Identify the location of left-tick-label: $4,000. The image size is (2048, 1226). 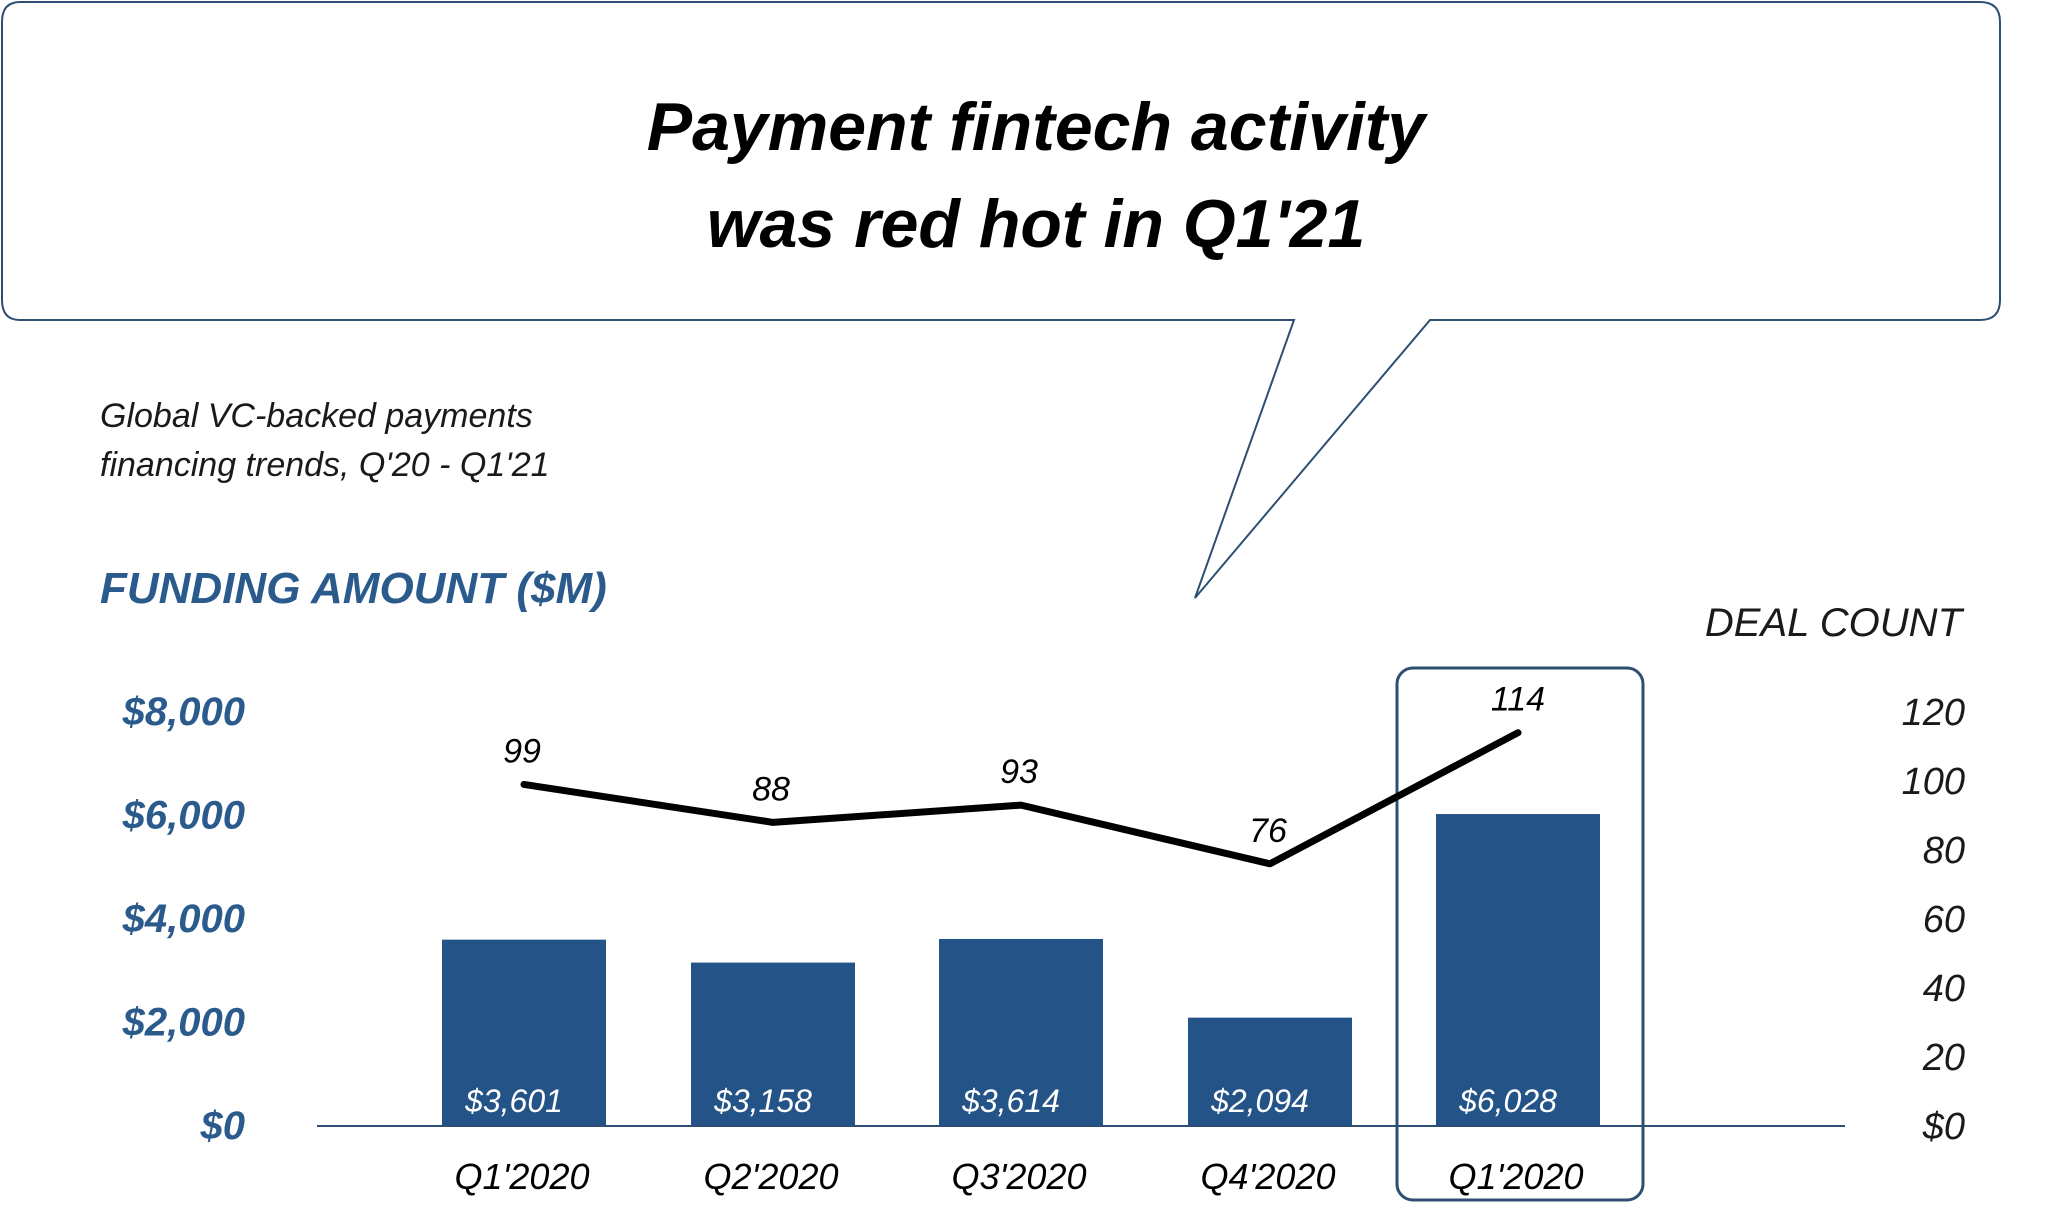
(183, 919).